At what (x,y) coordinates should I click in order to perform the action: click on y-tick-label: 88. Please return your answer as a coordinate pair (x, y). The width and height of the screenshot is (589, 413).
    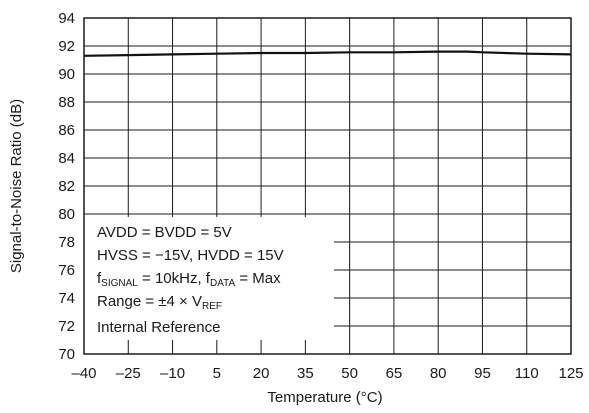
    Looking at the image, I should click on (66, 102).